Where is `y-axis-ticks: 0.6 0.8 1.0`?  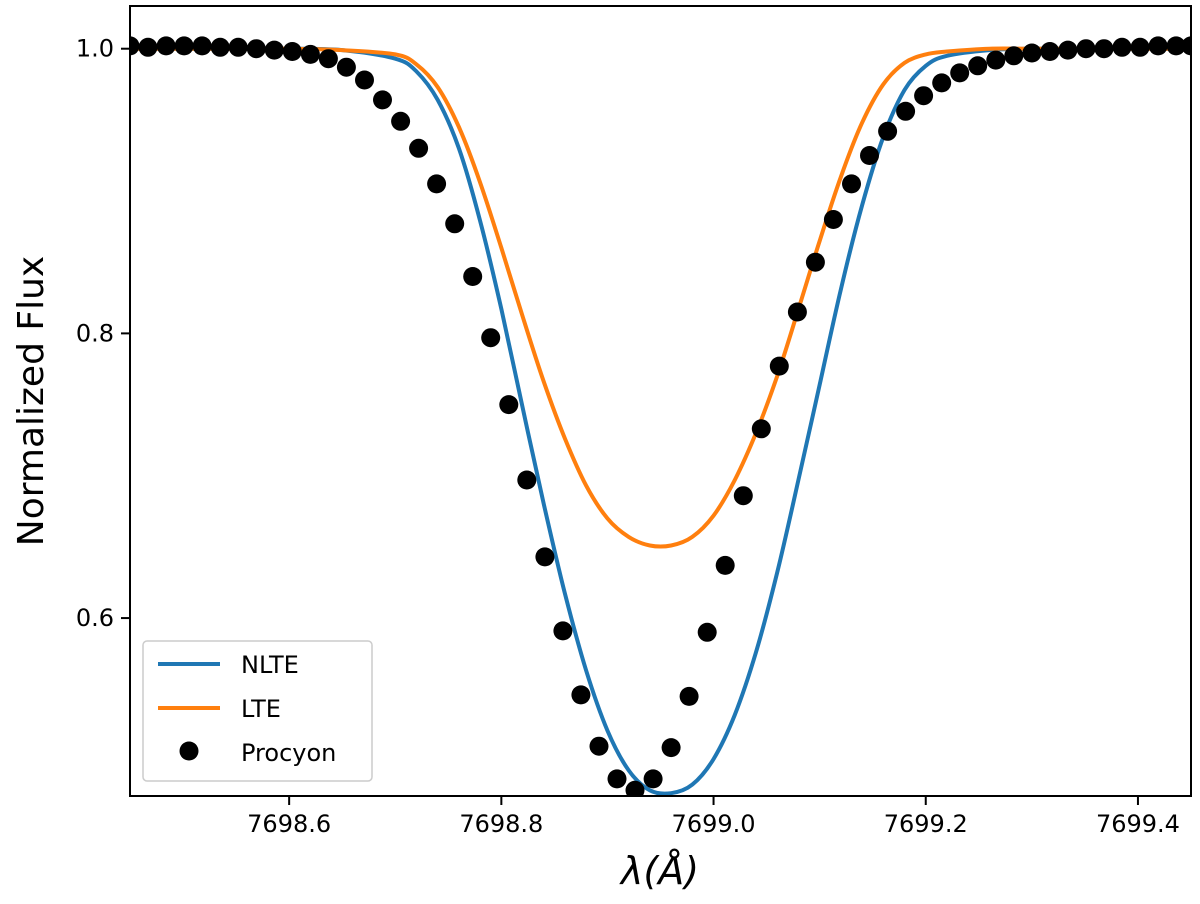 y-axis-ticks: 0.6 0.8 1.0 is located at coordinates (103, 333).